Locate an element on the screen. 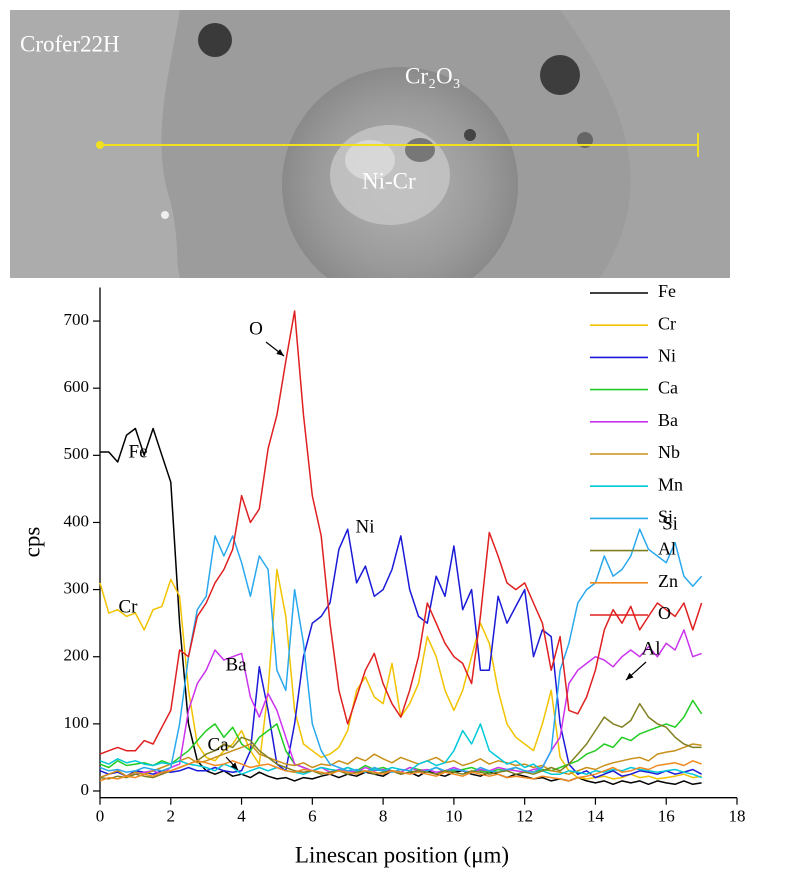 This screenshot has height=872, width=808. y-tick-label: 600 is located at coordinates (77, 386).